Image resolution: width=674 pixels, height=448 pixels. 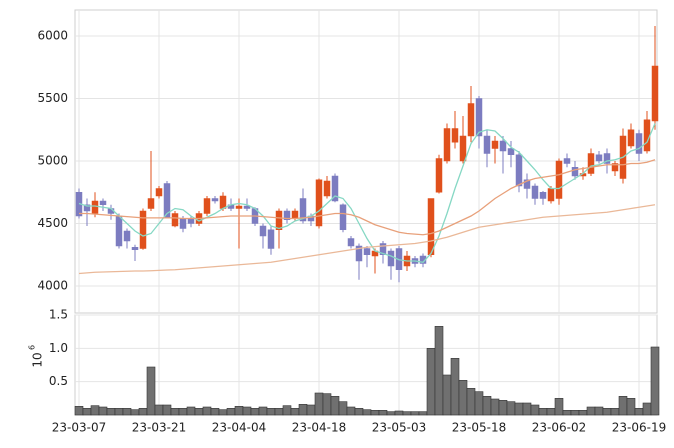 What do you see at coordinates (399, 428) in the screenshot?
I see `x-tick-label: 23-05-03` at bounding box center [399, 428].